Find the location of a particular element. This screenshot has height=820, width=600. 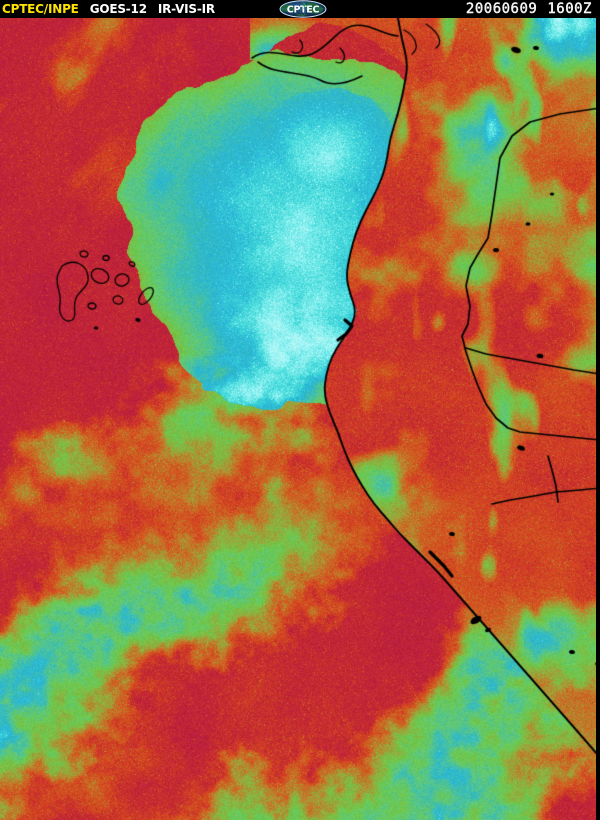

header-timestamp-group: 20060609 1600Z is located at coordinates (529, 9).